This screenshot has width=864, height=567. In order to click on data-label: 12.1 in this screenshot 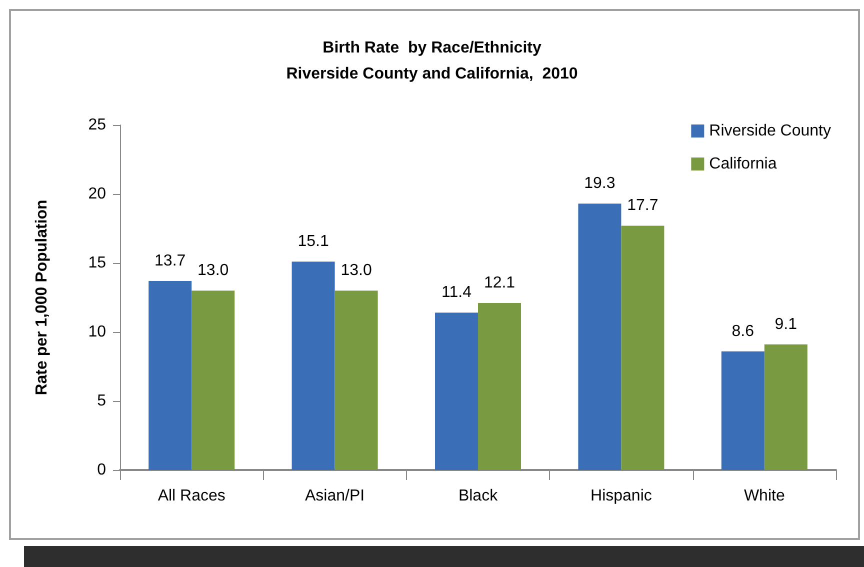, I will do `click(500, 283)`.